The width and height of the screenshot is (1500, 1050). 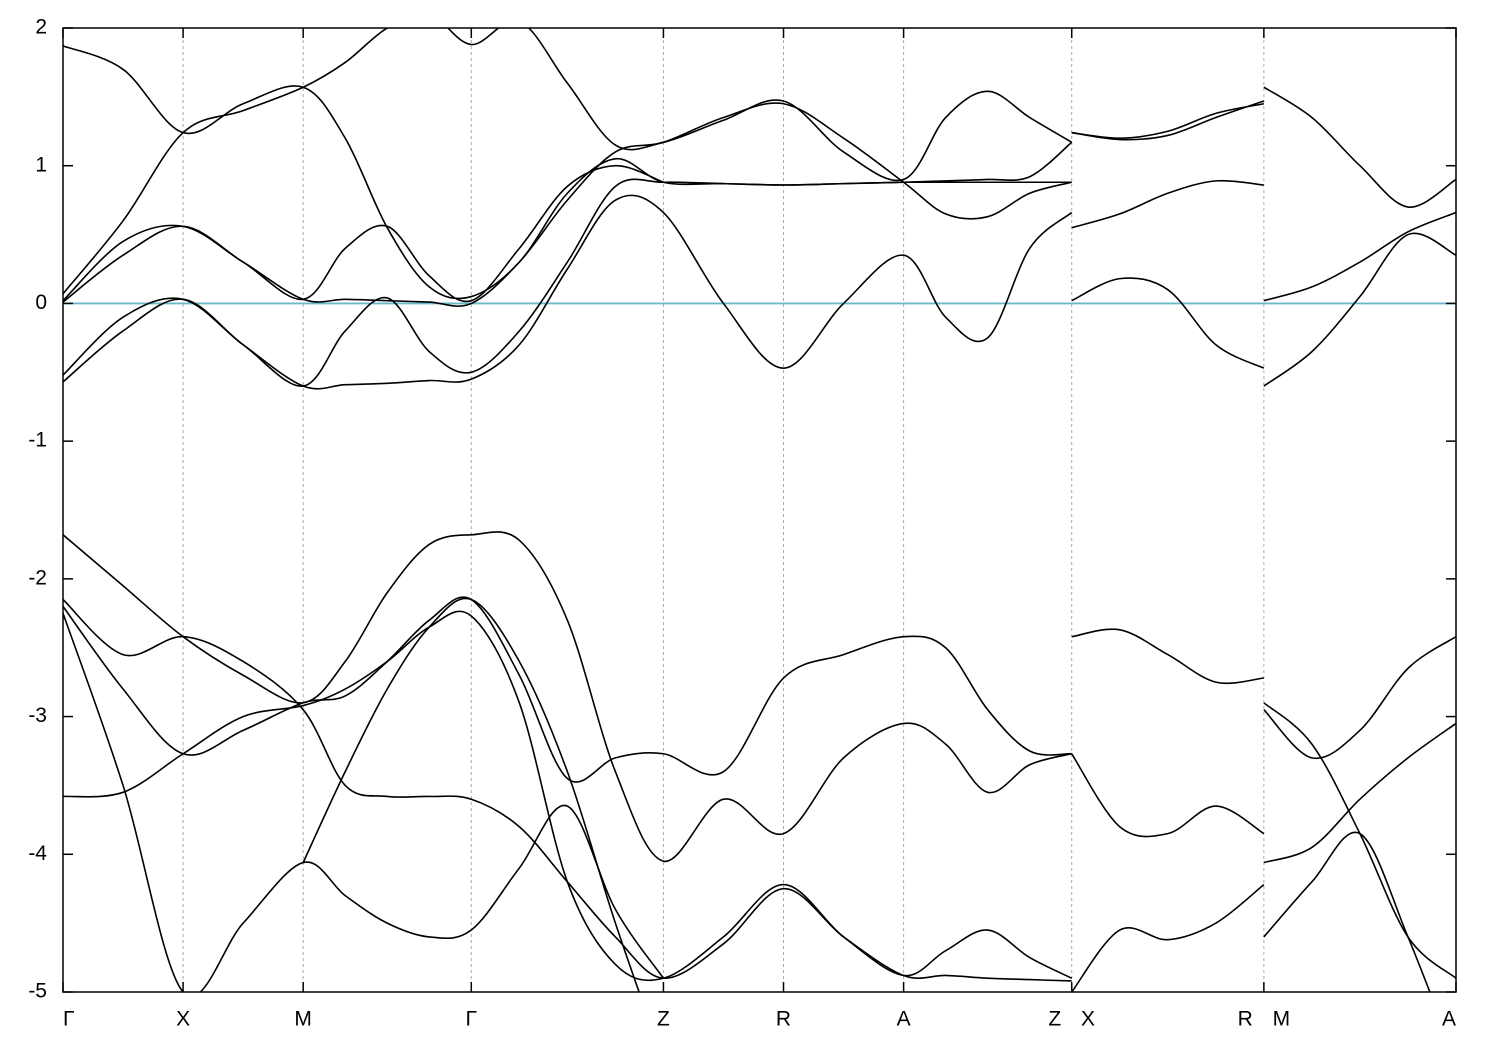 What do you see at coordinates (303, 1019) in the screenshot?
I see `x-tick-label: M` at bounding box center [303, 1019].